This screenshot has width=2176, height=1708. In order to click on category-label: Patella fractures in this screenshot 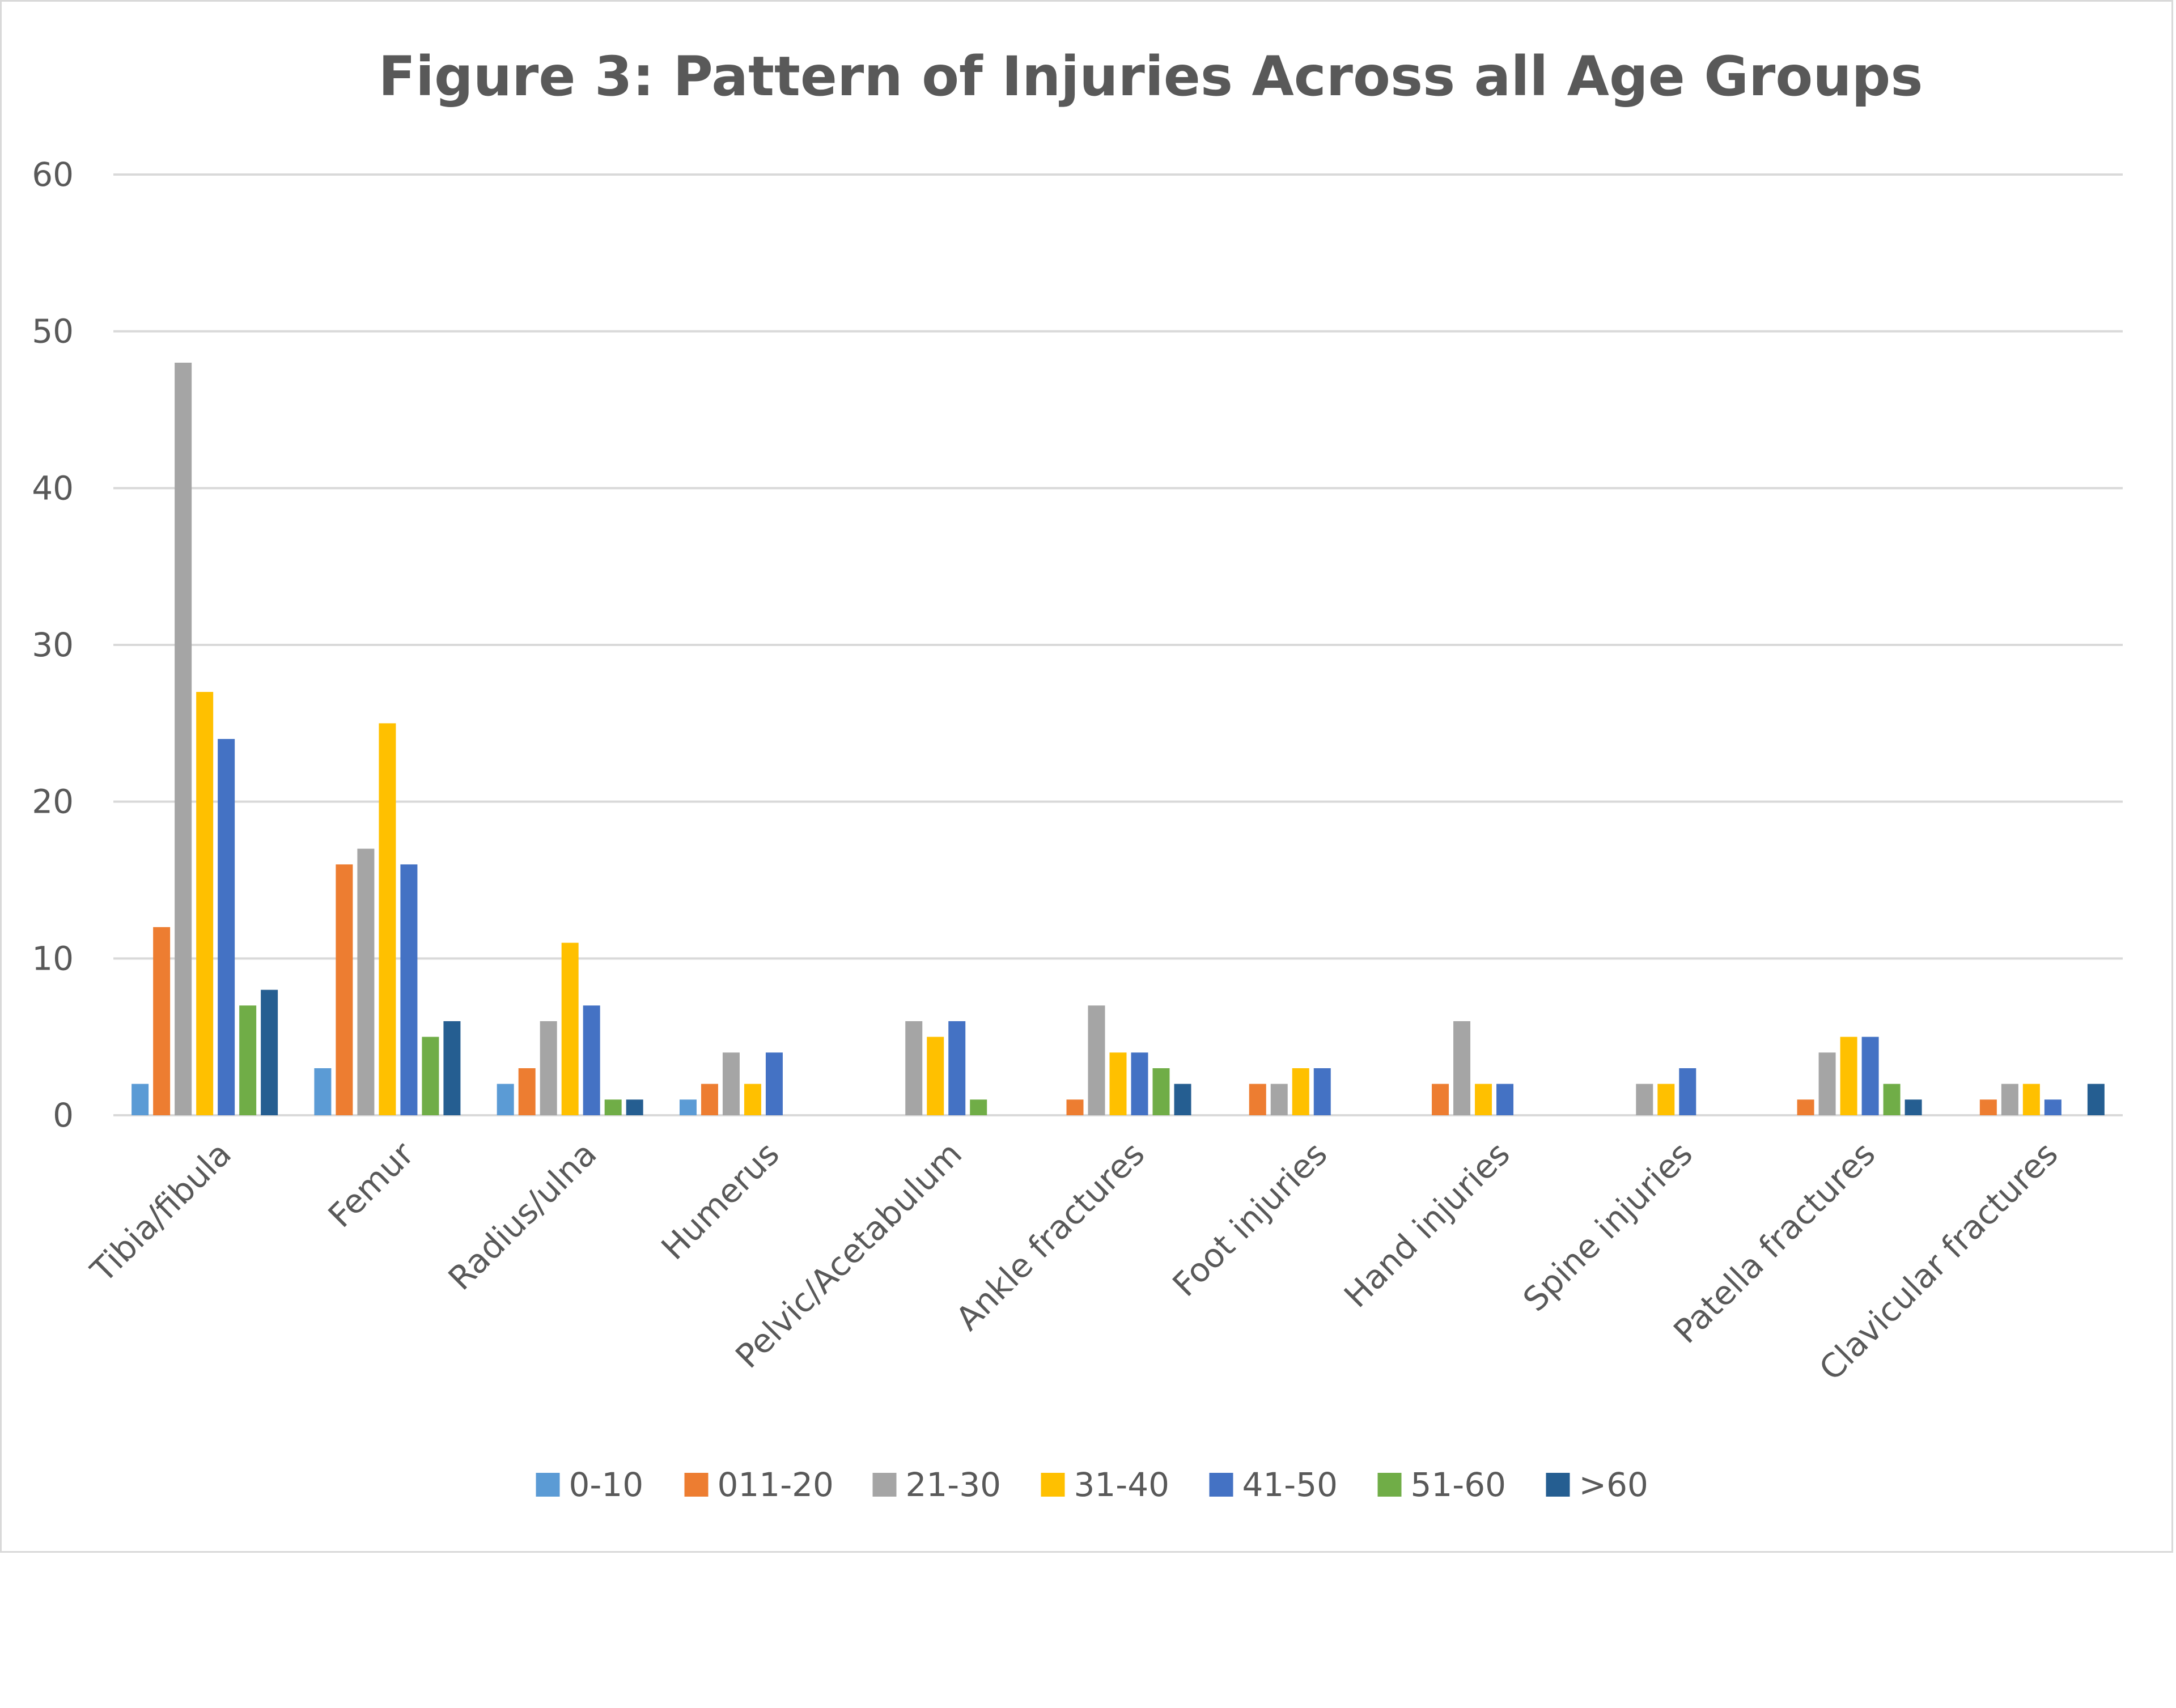, I will do `click(1774, 1243)`.